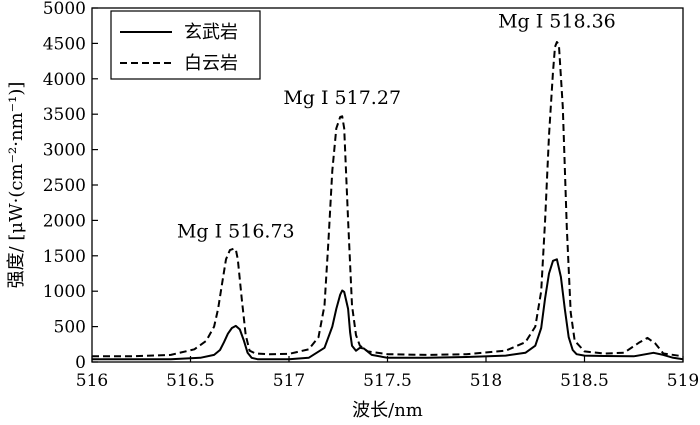 Image resolution: width=700 pixels, height=425 pixels. Describe the element at coordinates (64, 115) in the screenshot. I see `y-tick-label: 3500` at that location.